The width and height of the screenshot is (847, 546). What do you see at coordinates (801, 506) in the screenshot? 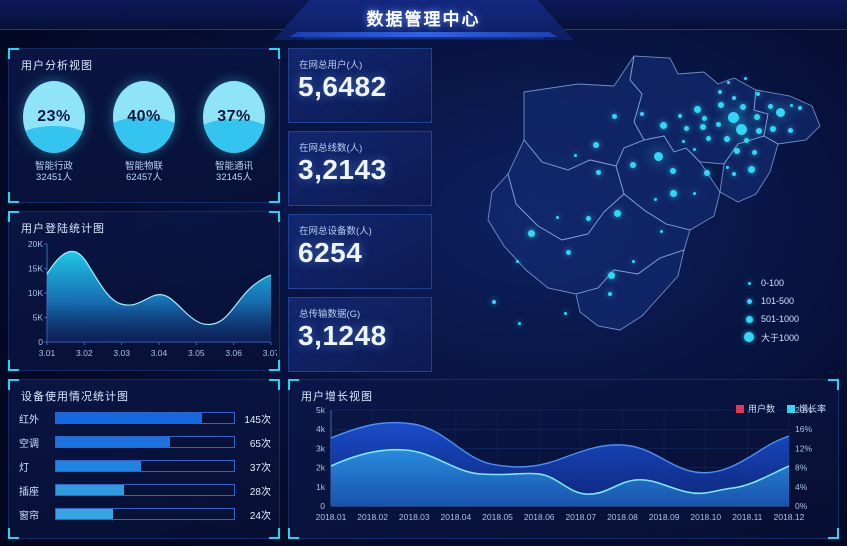
I see `growth-y-right-tick: 0%` at bounding box center [801, 506].